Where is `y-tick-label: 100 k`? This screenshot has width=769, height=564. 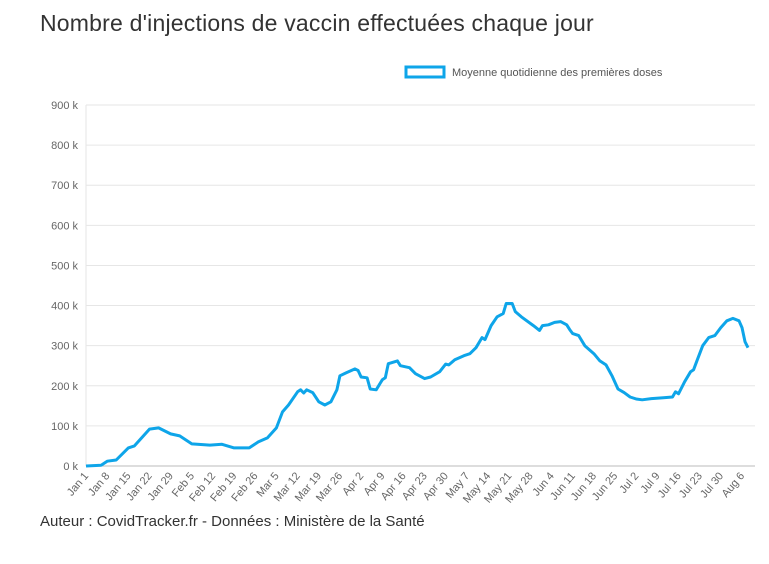 y-tick-label: 100 k is located at coordinates (64, 427).